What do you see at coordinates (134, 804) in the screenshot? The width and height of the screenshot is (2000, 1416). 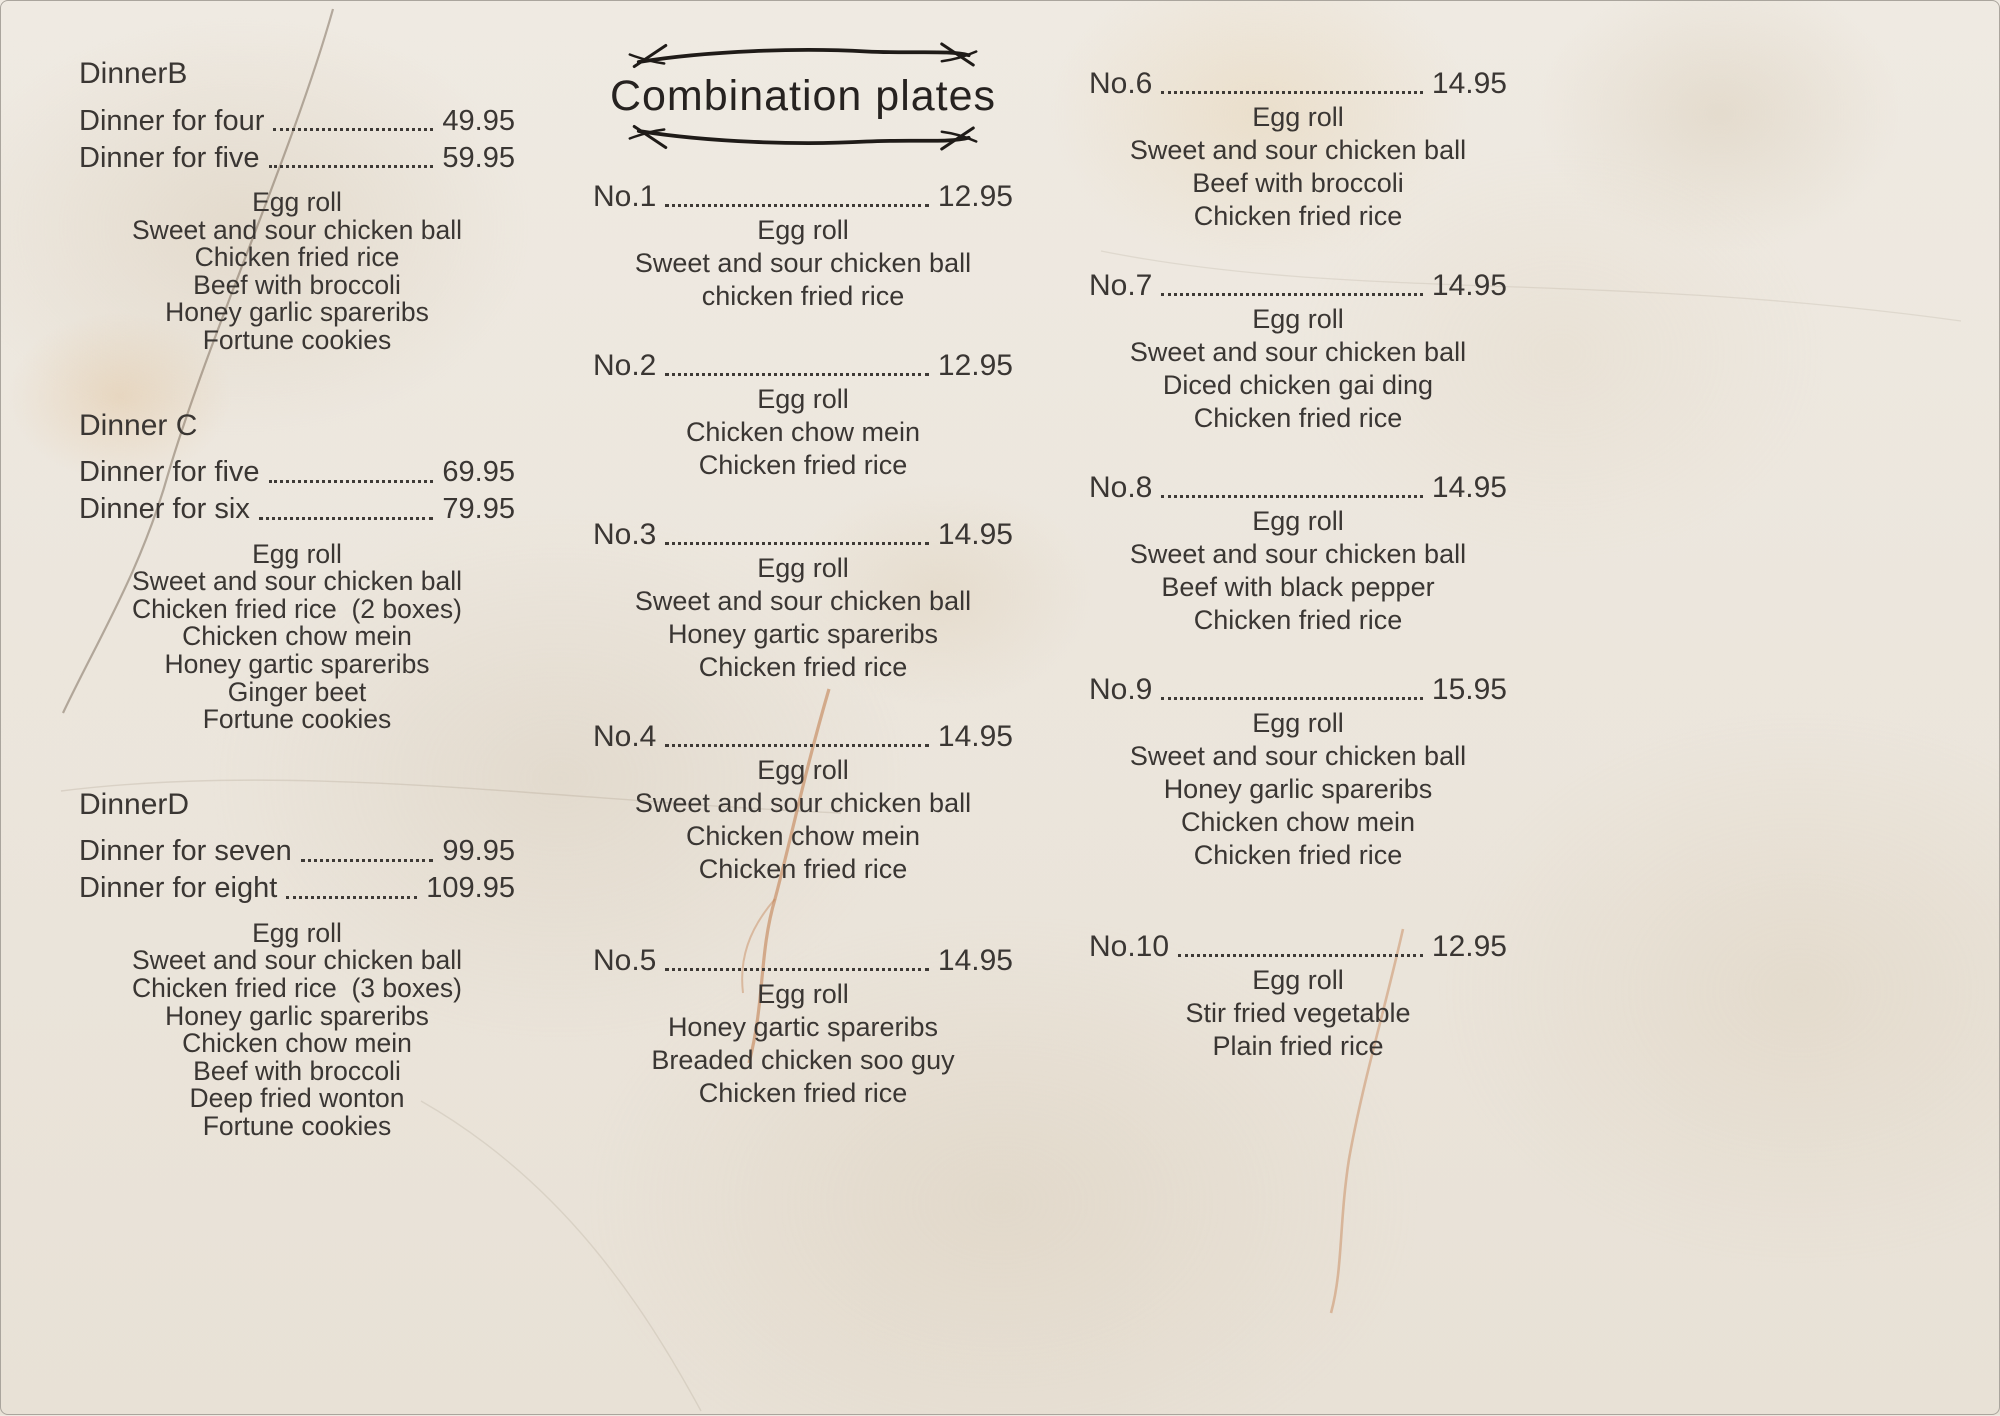 I see `section-heading: DinnerD` at bounding box center [134, 804].